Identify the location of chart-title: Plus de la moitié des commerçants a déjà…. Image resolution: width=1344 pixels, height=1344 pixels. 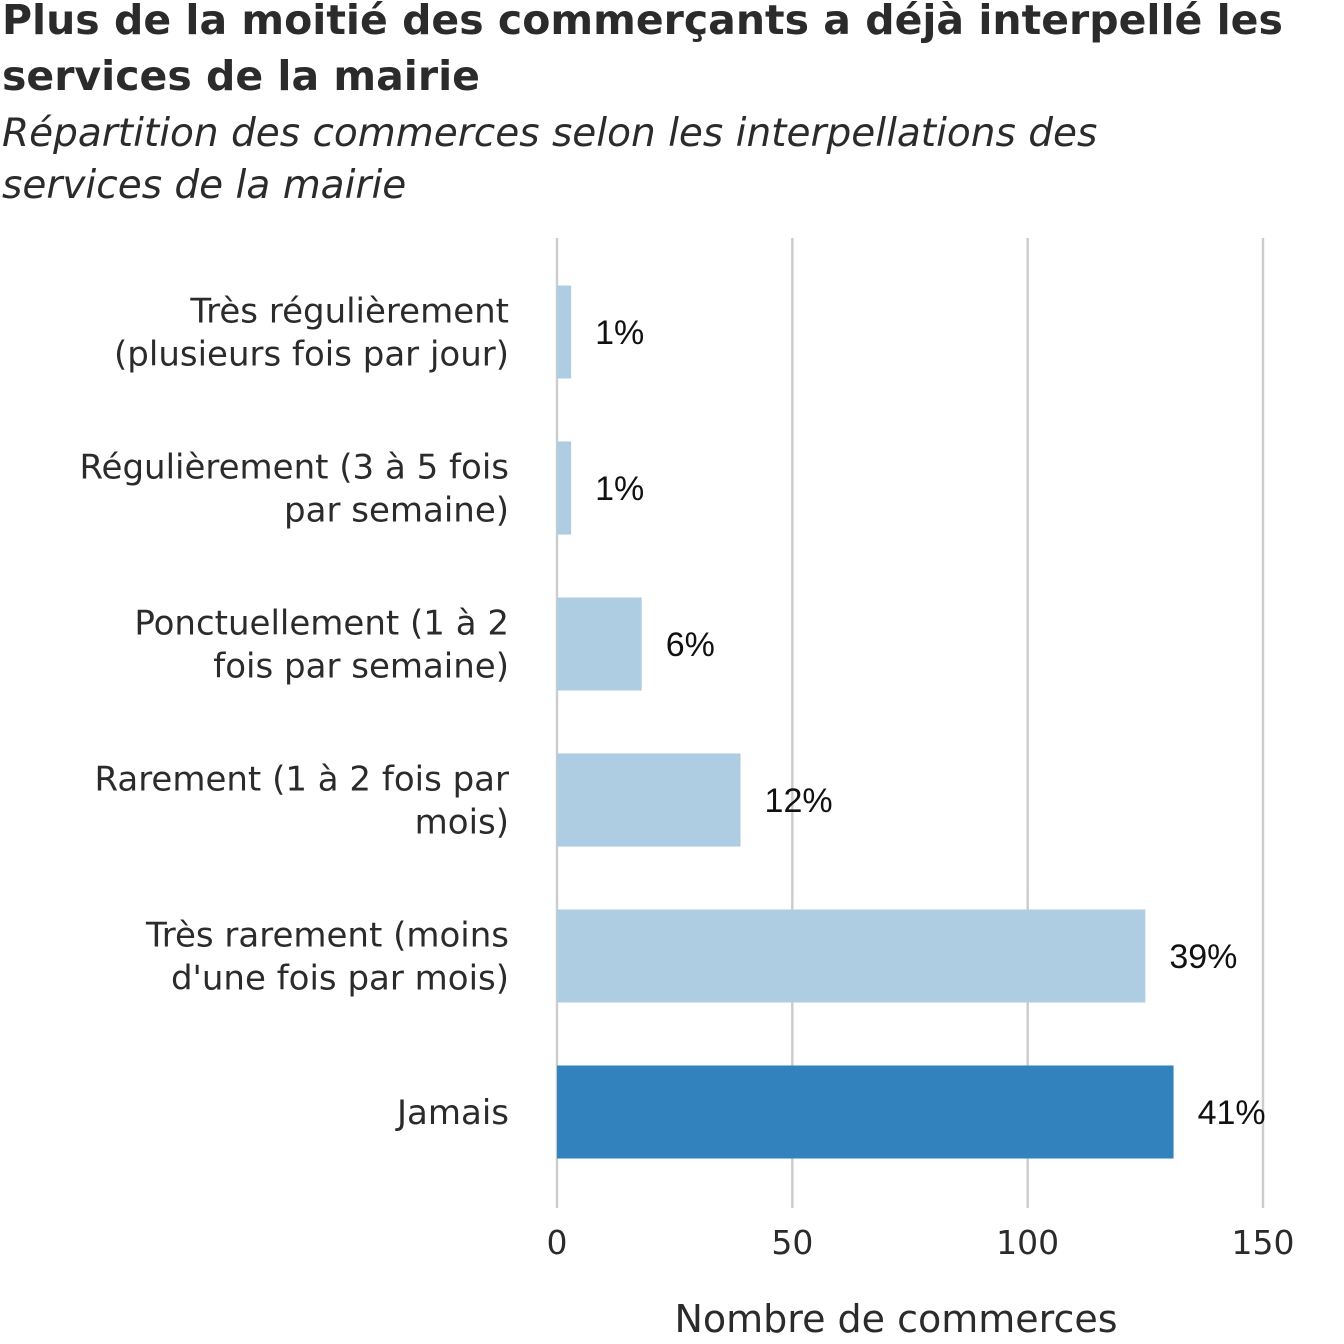
(642, 50).